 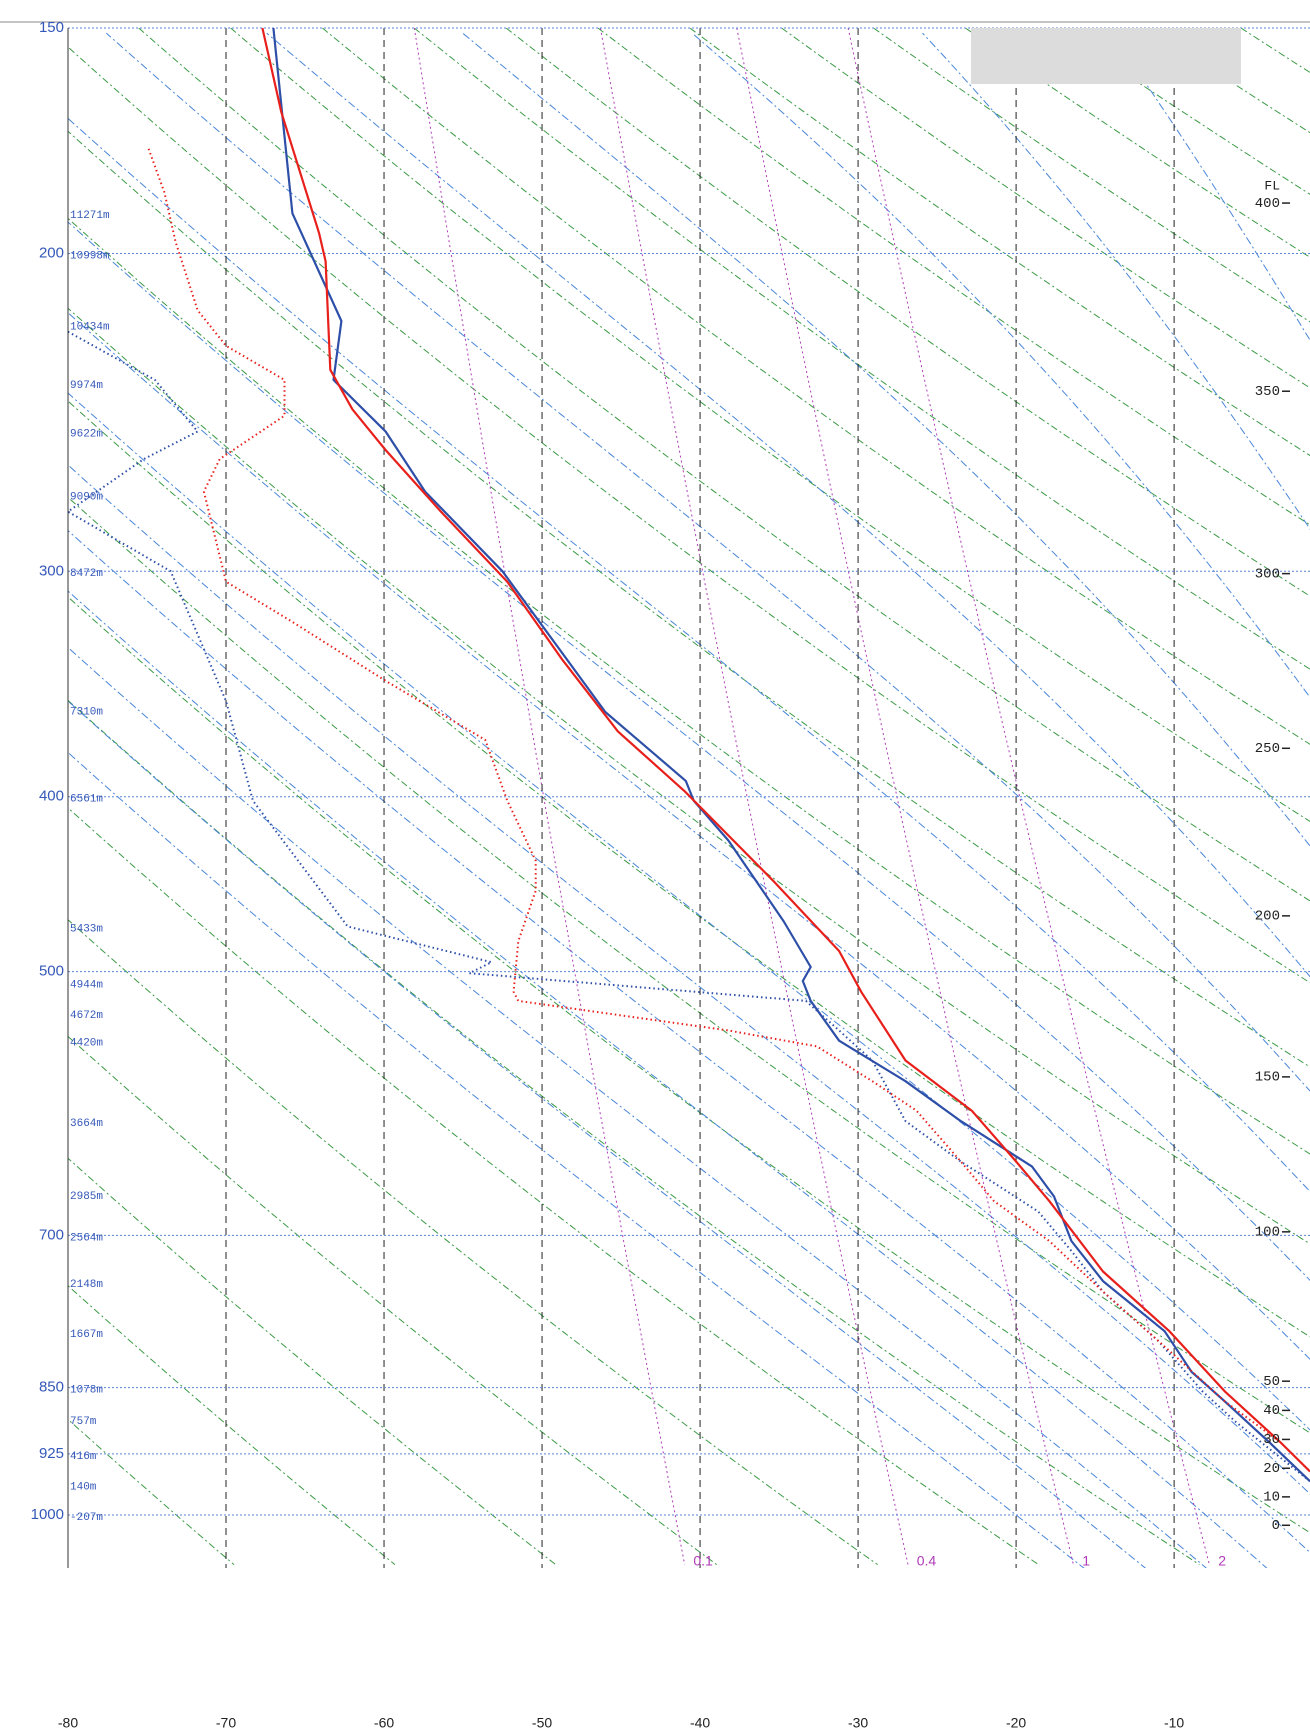 I want to click on fl-tick-label: 100, so click(x=1267, y=1233).